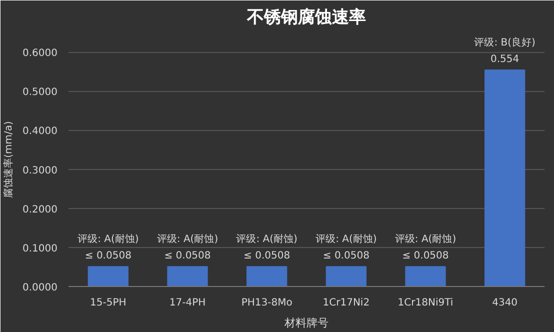  Describe the element at coordinates (266, 303) in the screenshot. I see `x-tick-label: PH13-8Mo` at that location.